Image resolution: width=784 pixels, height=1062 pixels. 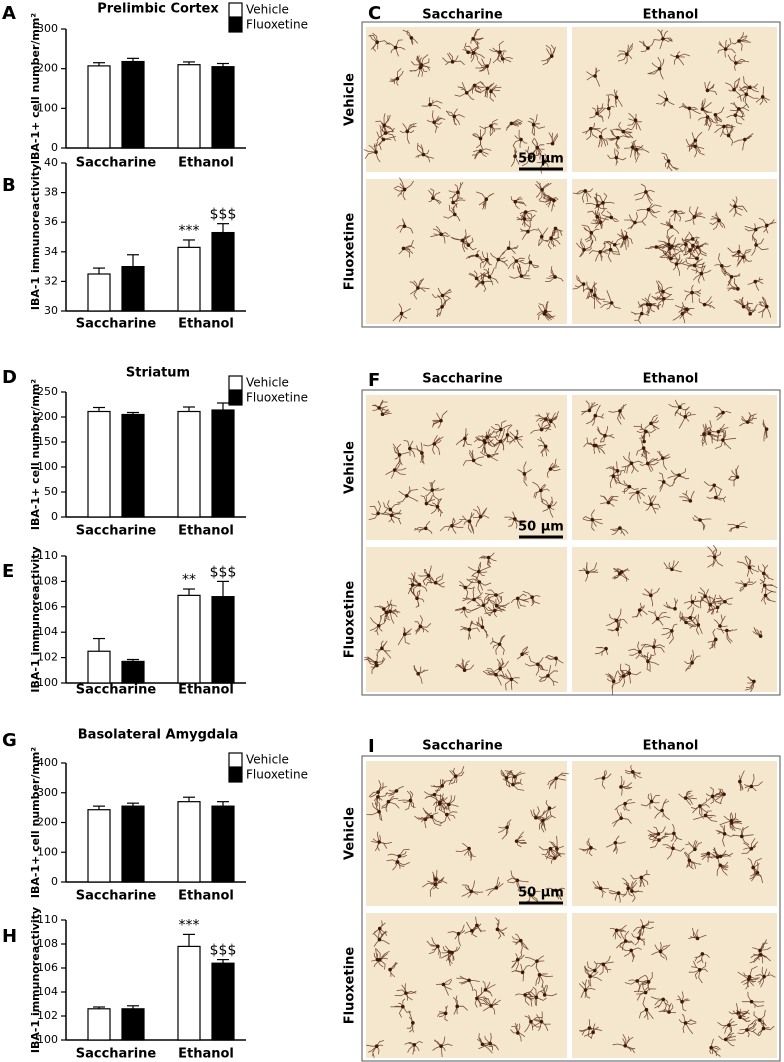 I want to click on y-tick-label: 38, so click(x=51, y=192).